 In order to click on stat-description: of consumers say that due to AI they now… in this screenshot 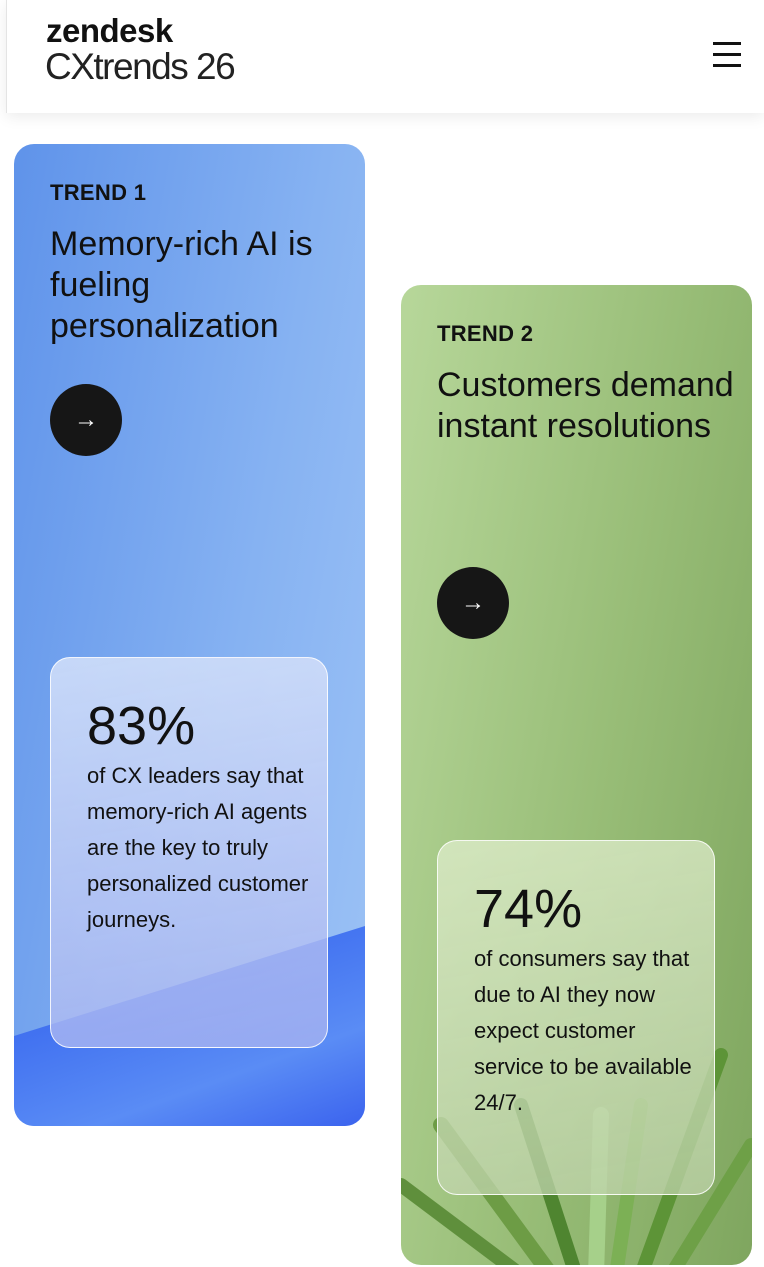, I will do `click(583, 1030)`.